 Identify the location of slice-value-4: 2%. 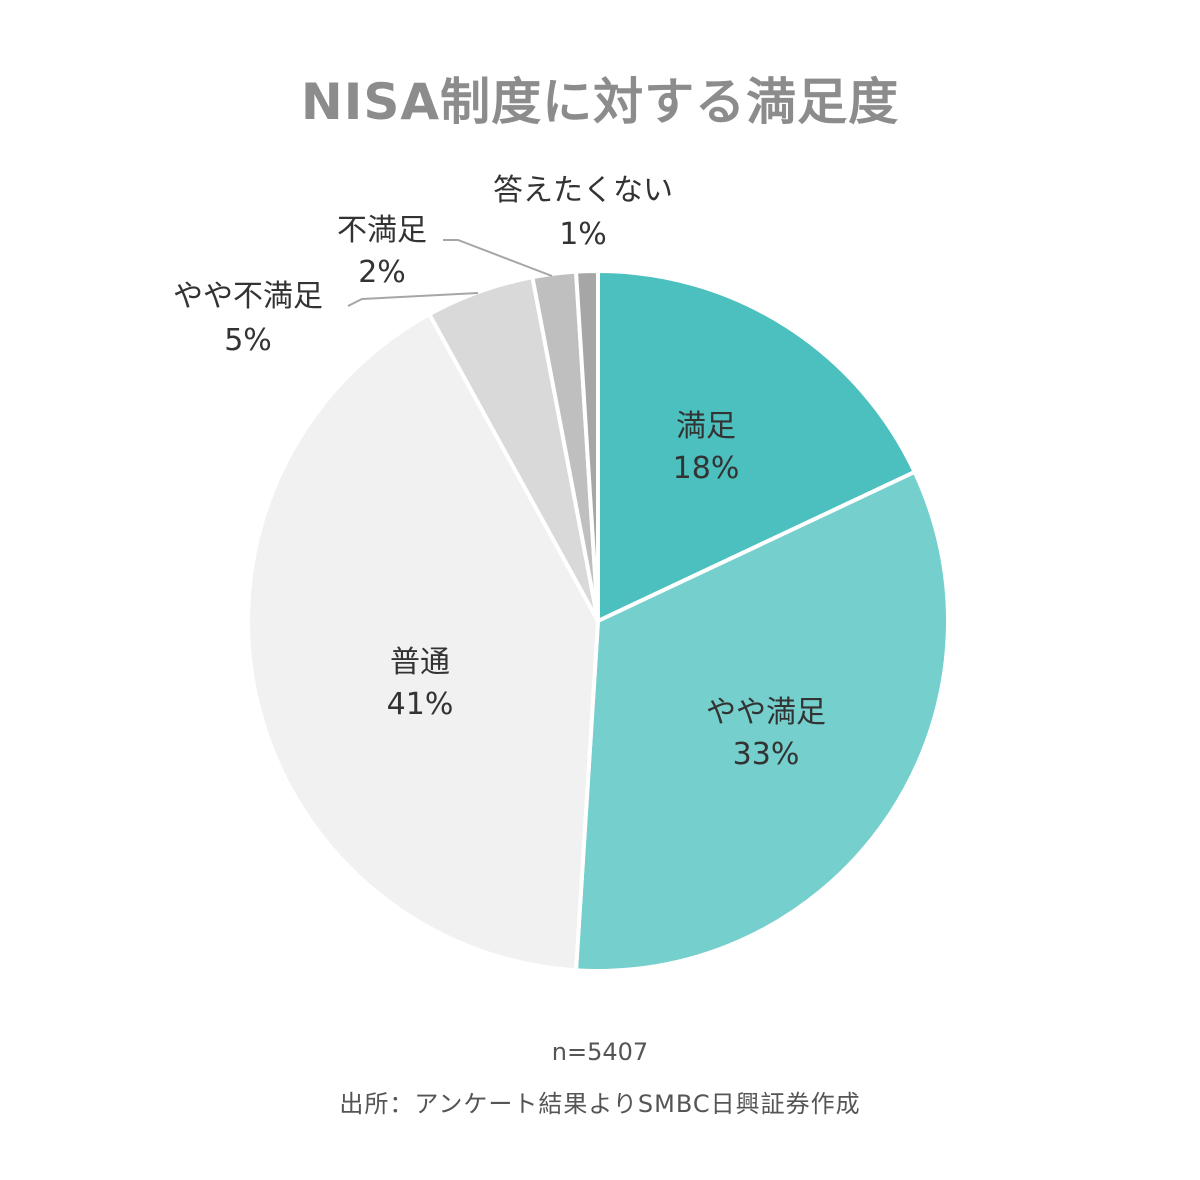
(382, 272).